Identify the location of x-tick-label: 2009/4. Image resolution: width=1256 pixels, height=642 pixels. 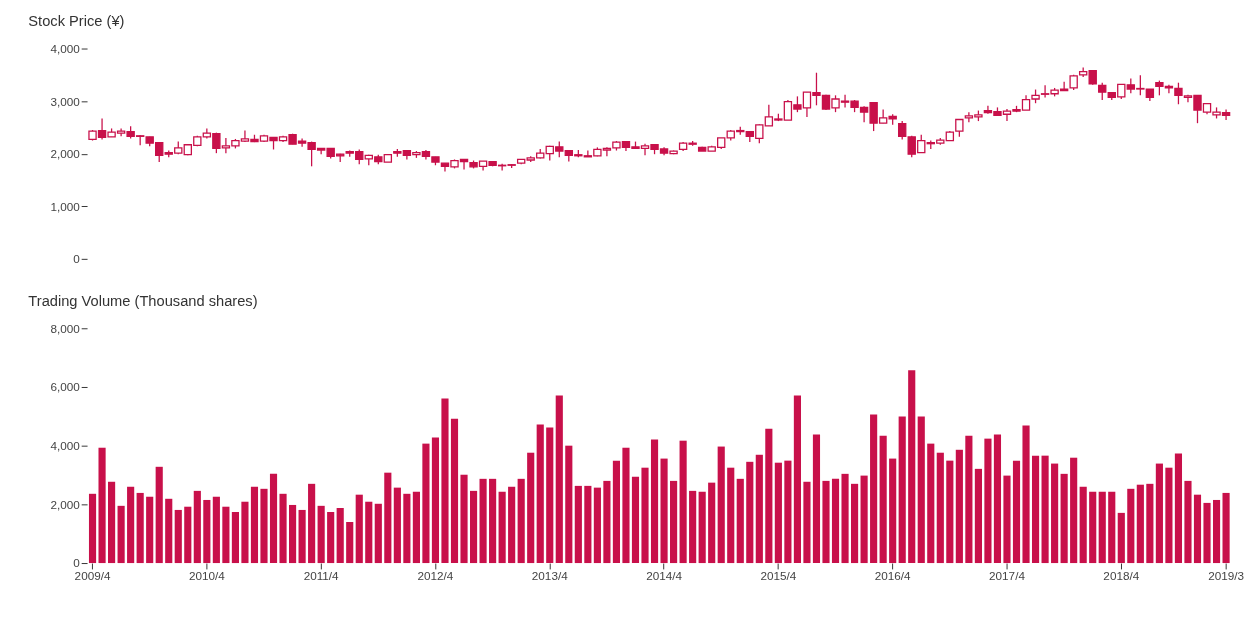
(92, 576).